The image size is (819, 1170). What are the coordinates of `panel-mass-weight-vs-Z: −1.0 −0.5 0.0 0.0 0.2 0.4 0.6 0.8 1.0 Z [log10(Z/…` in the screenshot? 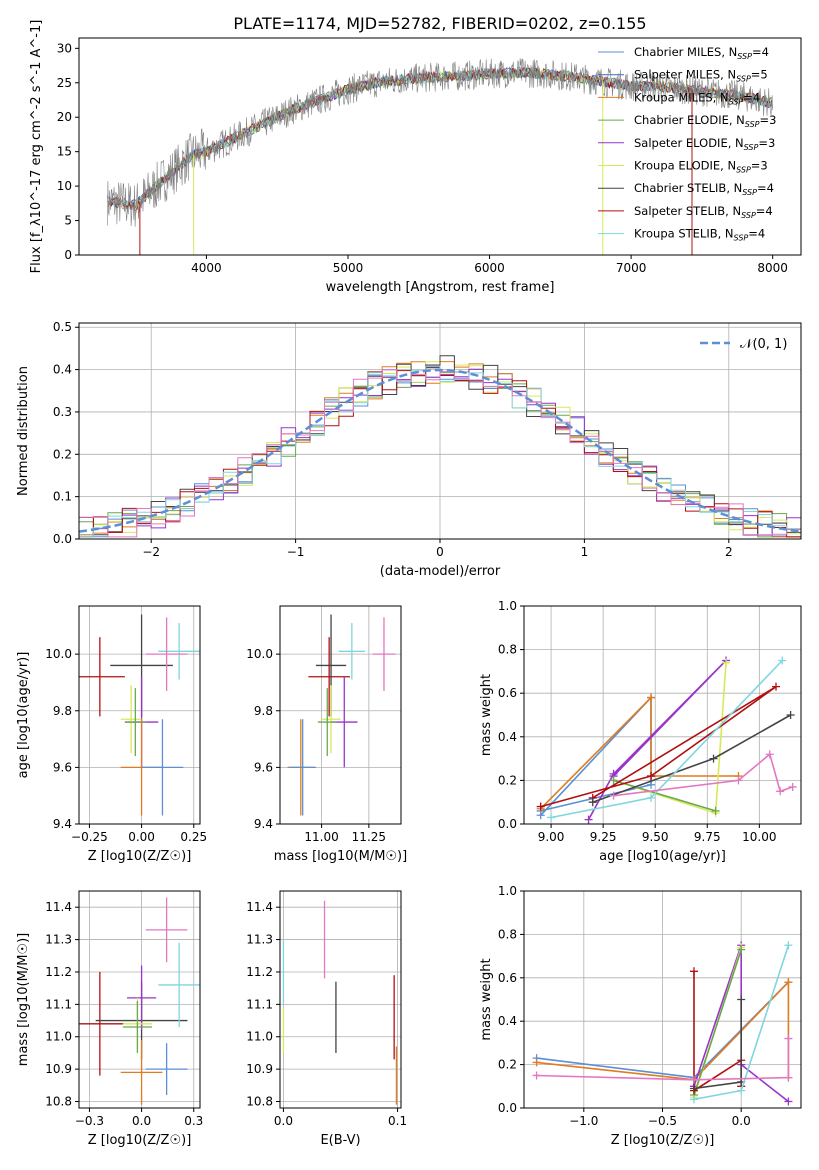 It's located at (640, 1016).